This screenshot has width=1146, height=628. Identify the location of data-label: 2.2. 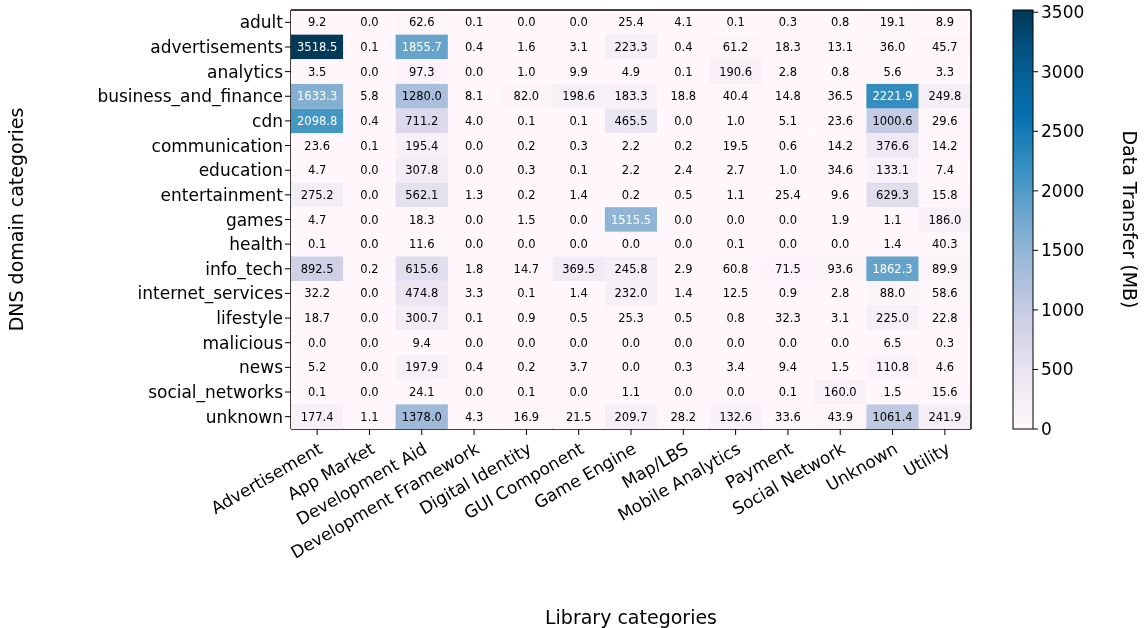
(631, 170).